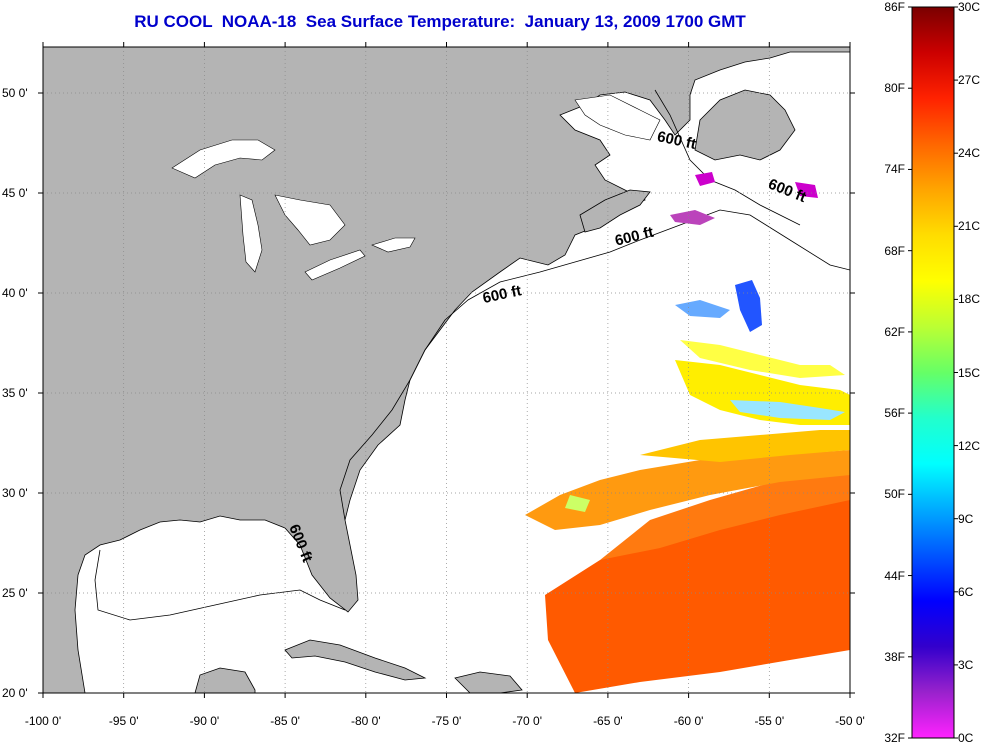 This screenshot has height=754, width=984. Describe the element at coordinates (894, 656) in the screenshot. I see `colorbar-f-label: 38F` at that location.